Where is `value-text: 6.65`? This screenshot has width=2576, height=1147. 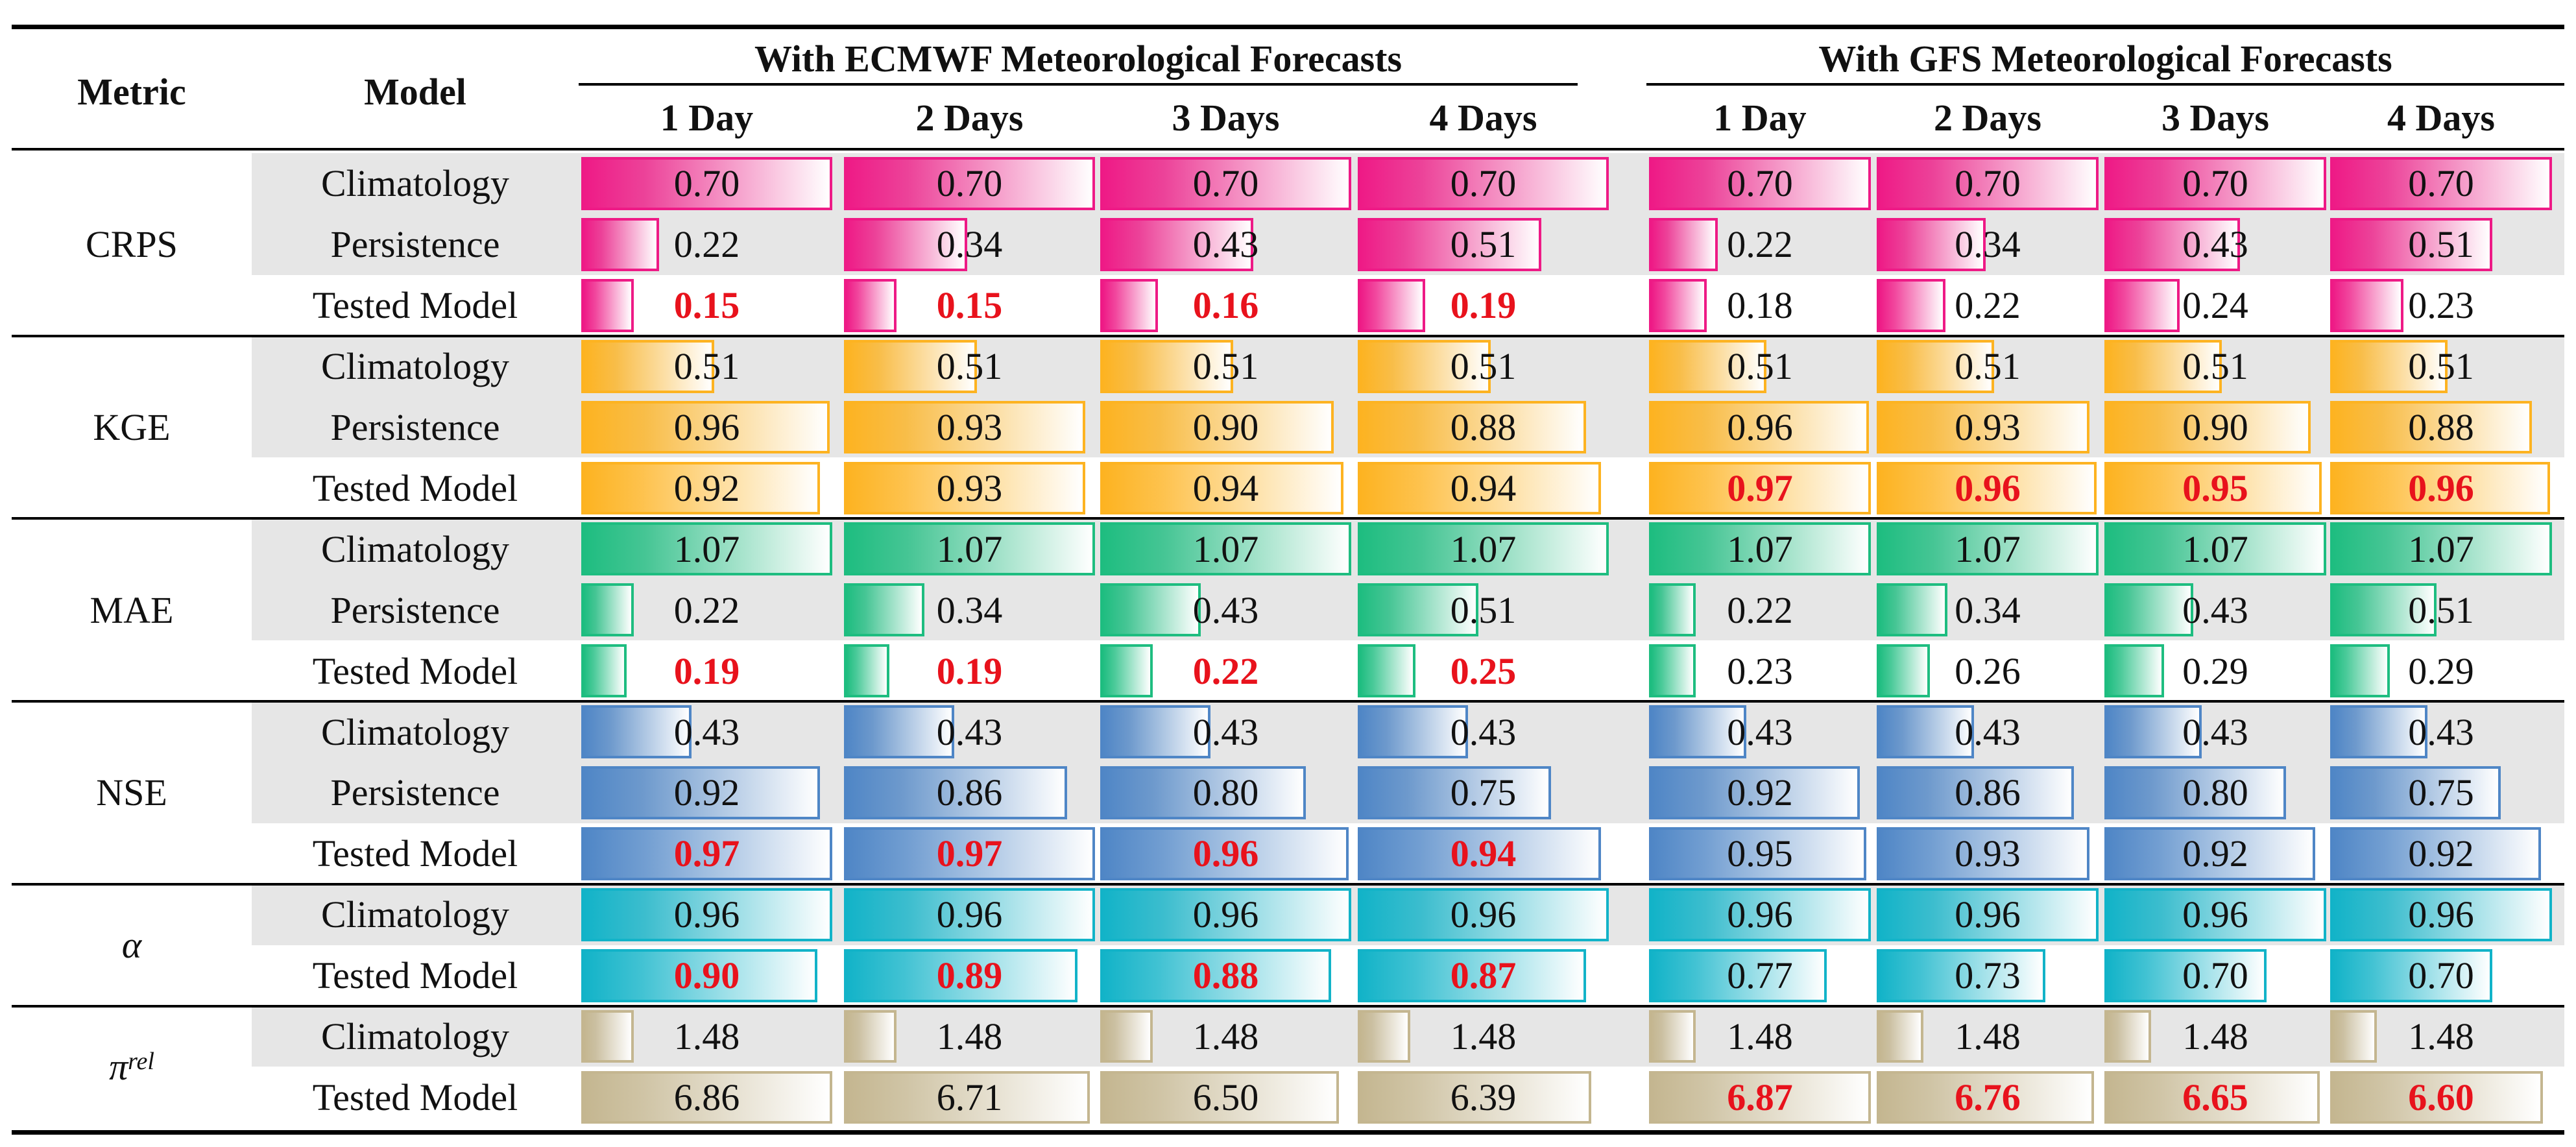
value-text: 6.65 is located at coordinates (2215, 1097).